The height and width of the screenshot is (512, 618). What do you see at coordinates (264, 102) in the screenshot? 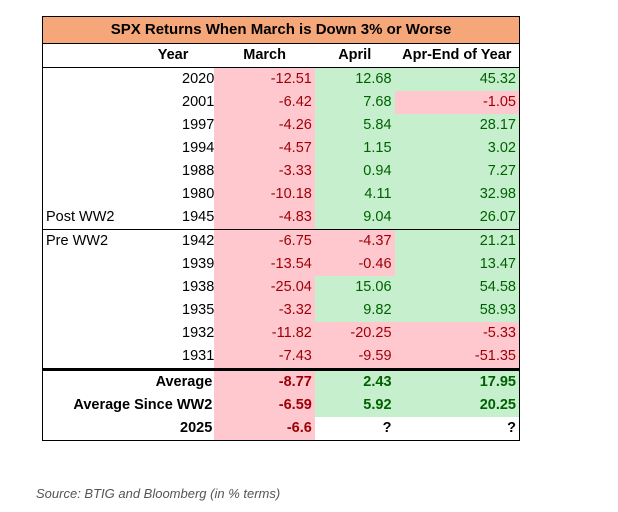
I see `march-return-cell: -6.42` at bounding box center [264, 102].